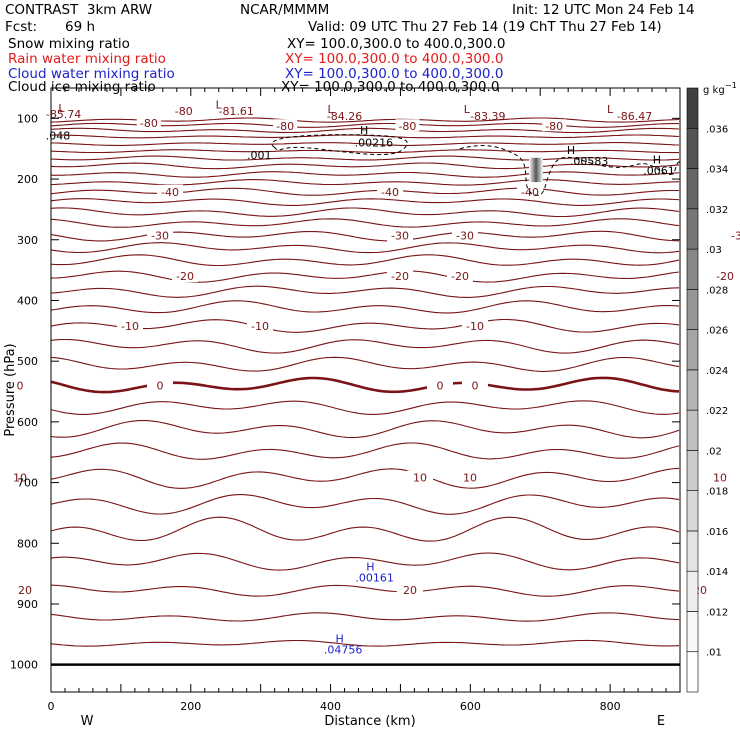 The width and height of the screenshot is (740, 740). I want to click on colorbar-tick-label: .036, so click(717, 129).